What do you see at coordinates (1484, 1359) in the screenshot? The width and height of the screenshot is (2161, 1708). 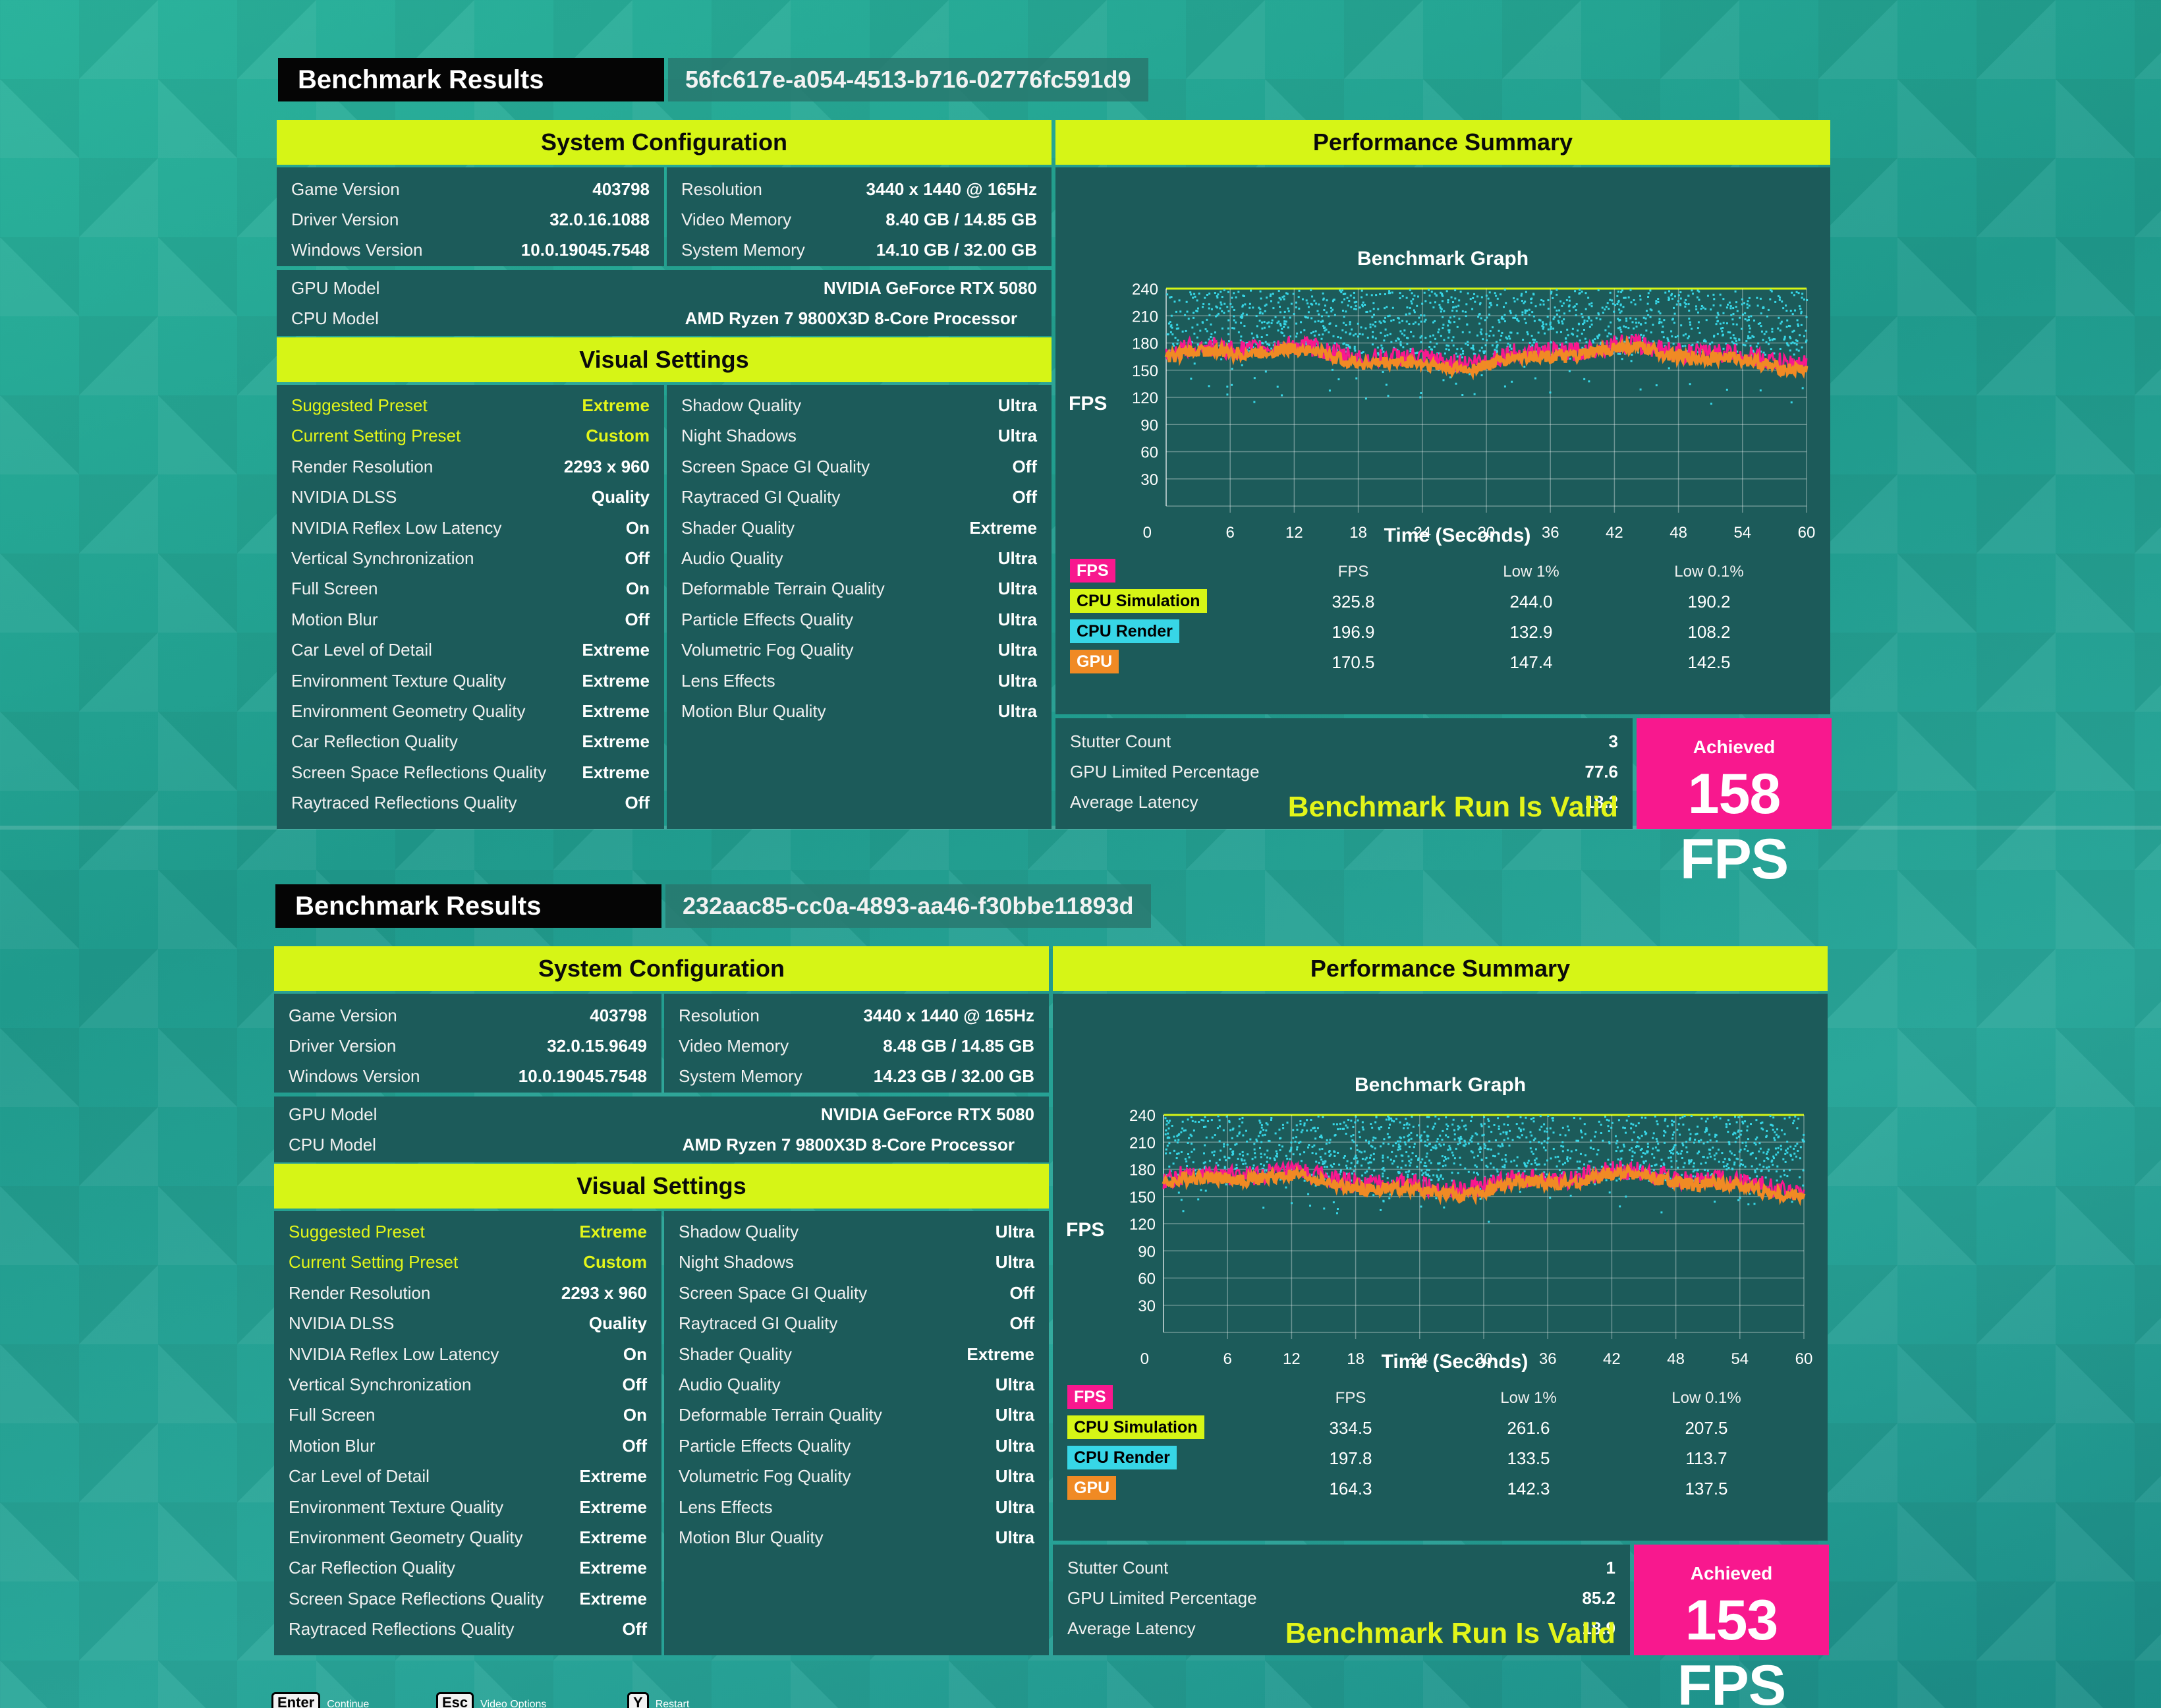 I see `x-tick-label: 30` at bounding box center [1484, 1359].